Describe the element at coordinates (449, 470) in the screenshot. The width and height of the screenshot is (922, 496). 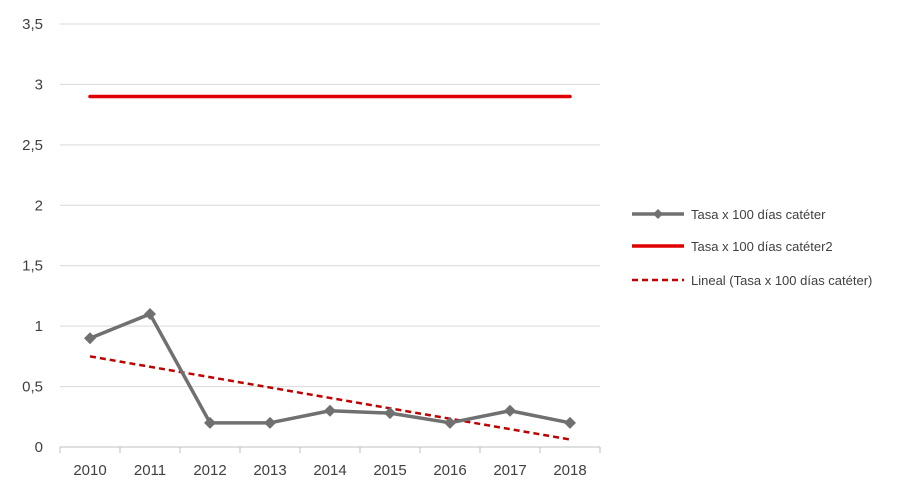
I see `x-tick-label: 2016` at that location.